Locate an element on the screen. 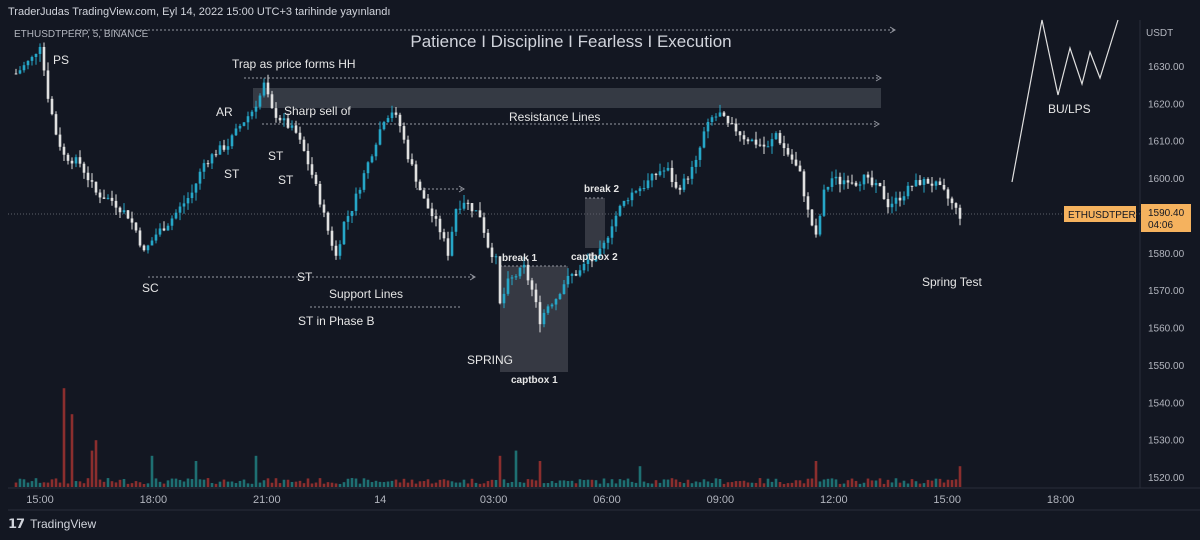 The width and height of the screenshot is (1200, 540). y-tick-label: 1580.00 is located at coordinates (1166, 254).